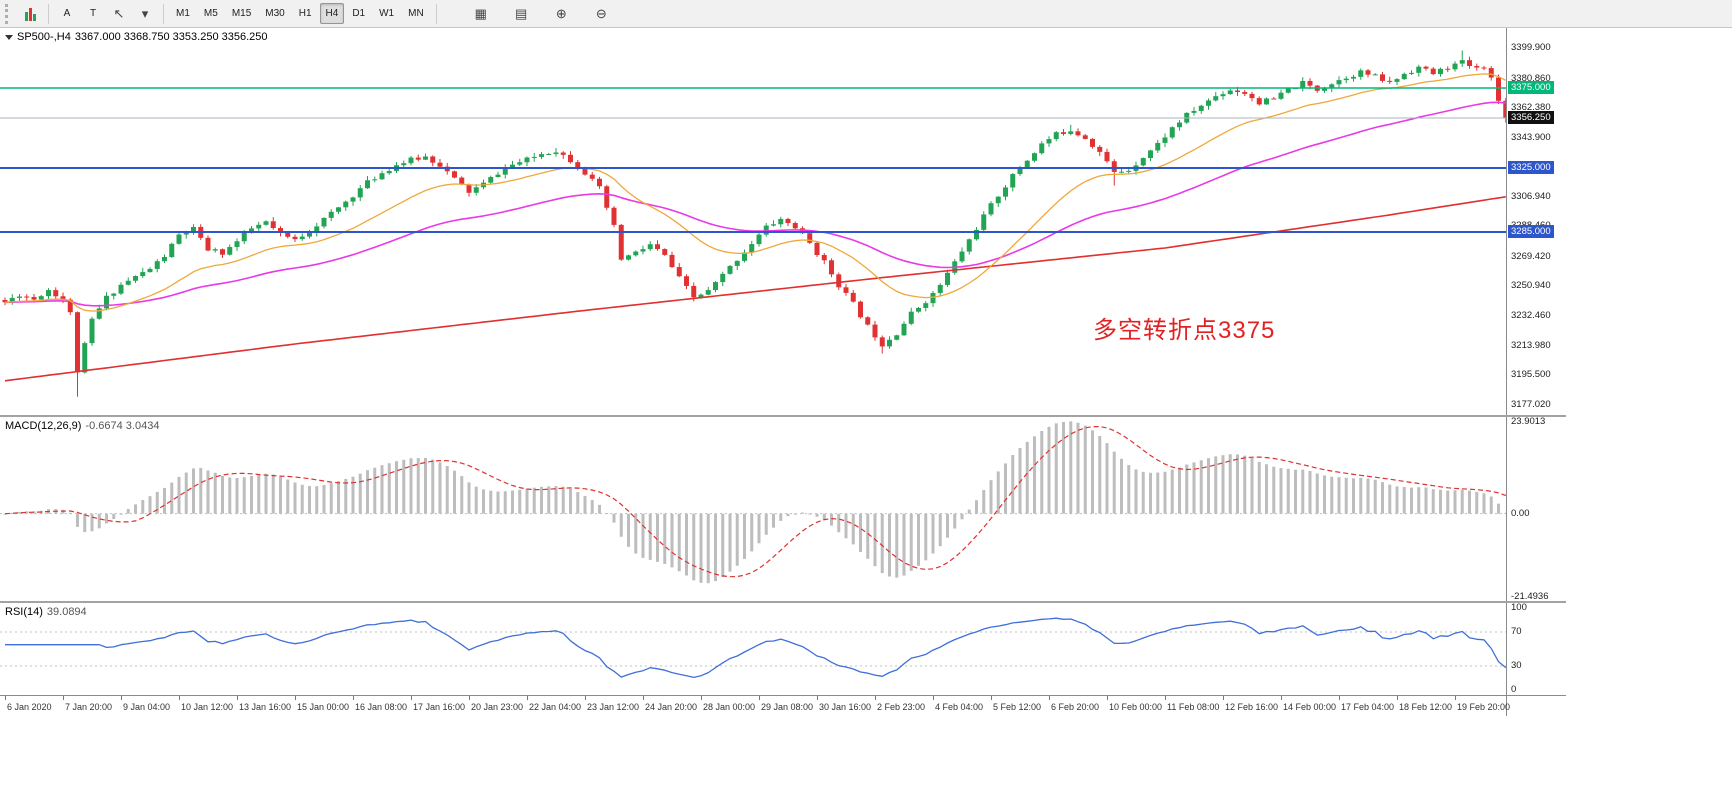 The width and height of the screenshot is (1732, 797). Describe the element at coordinates (89, 707) in the screenshot. I see `time-axis-label: 7 Jan 20:00` at that location.